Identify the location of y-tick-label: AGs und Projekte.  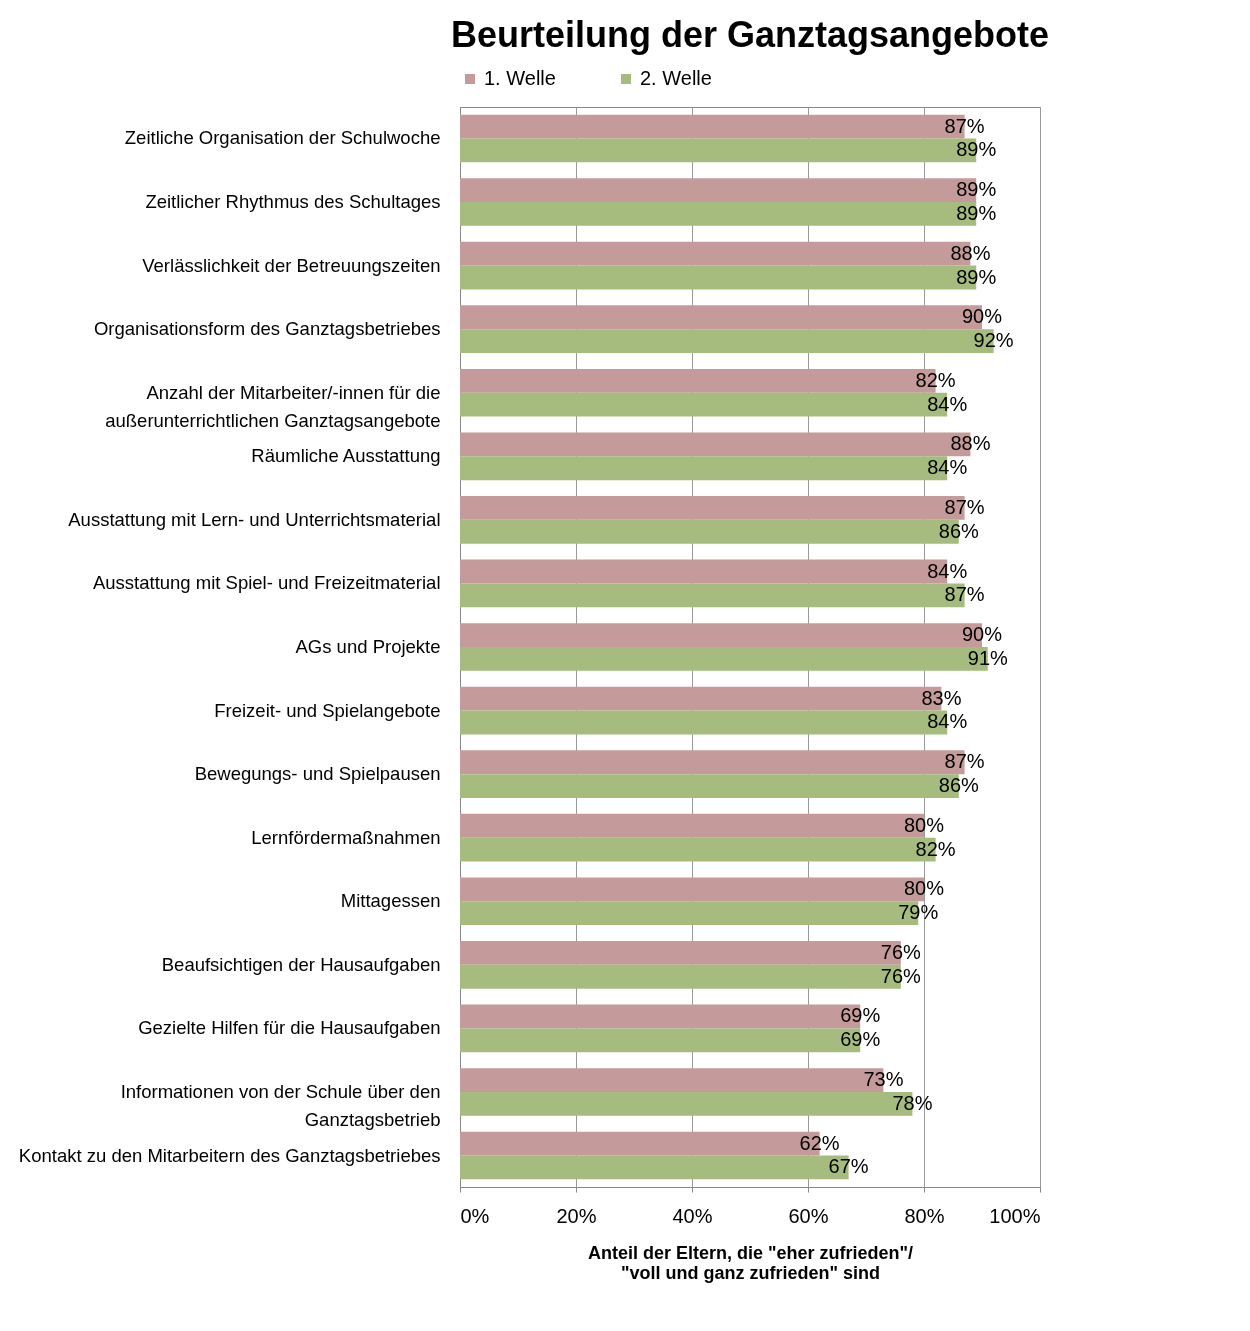
(368, 646).